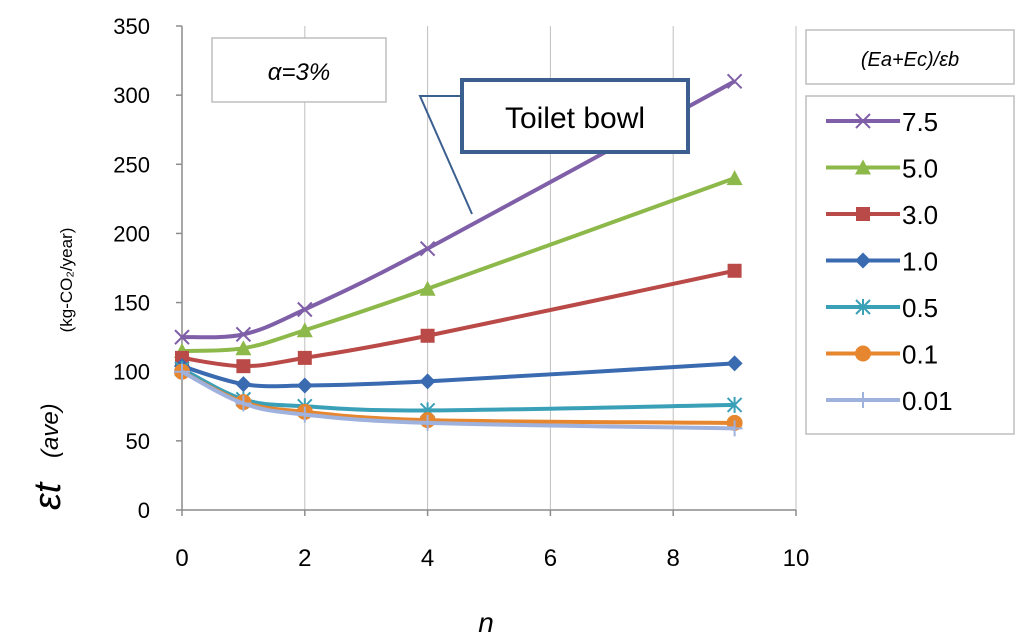 Image resolution: width=1024 pixels, height=639 pixels. I want to click on annotation-box, so click(575, 116).